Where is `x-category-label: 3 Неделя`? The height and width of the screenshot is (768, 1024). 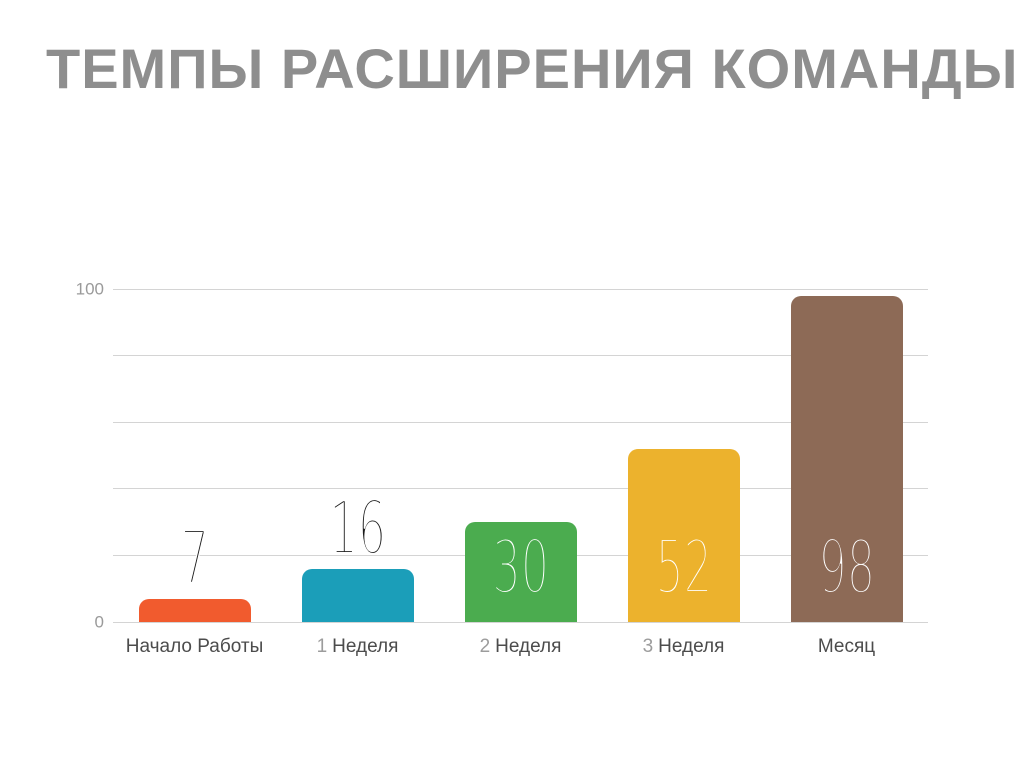 x-category-label: 3 Неделя is located at coordinates (683, 647).